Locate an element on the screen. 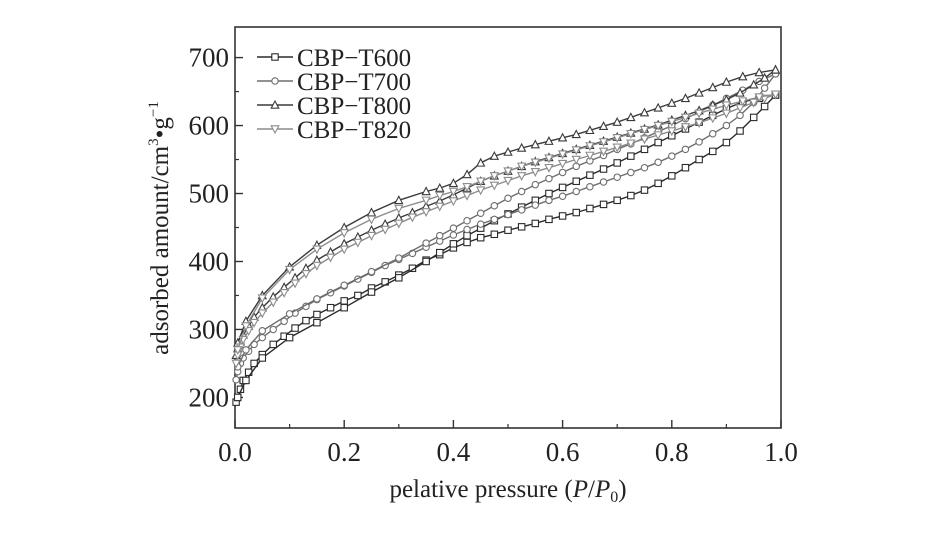 Image resolution: width=945 pixels, height=544 pixels. x-tick-label: 0.0 is located at coordinates (235, 452).